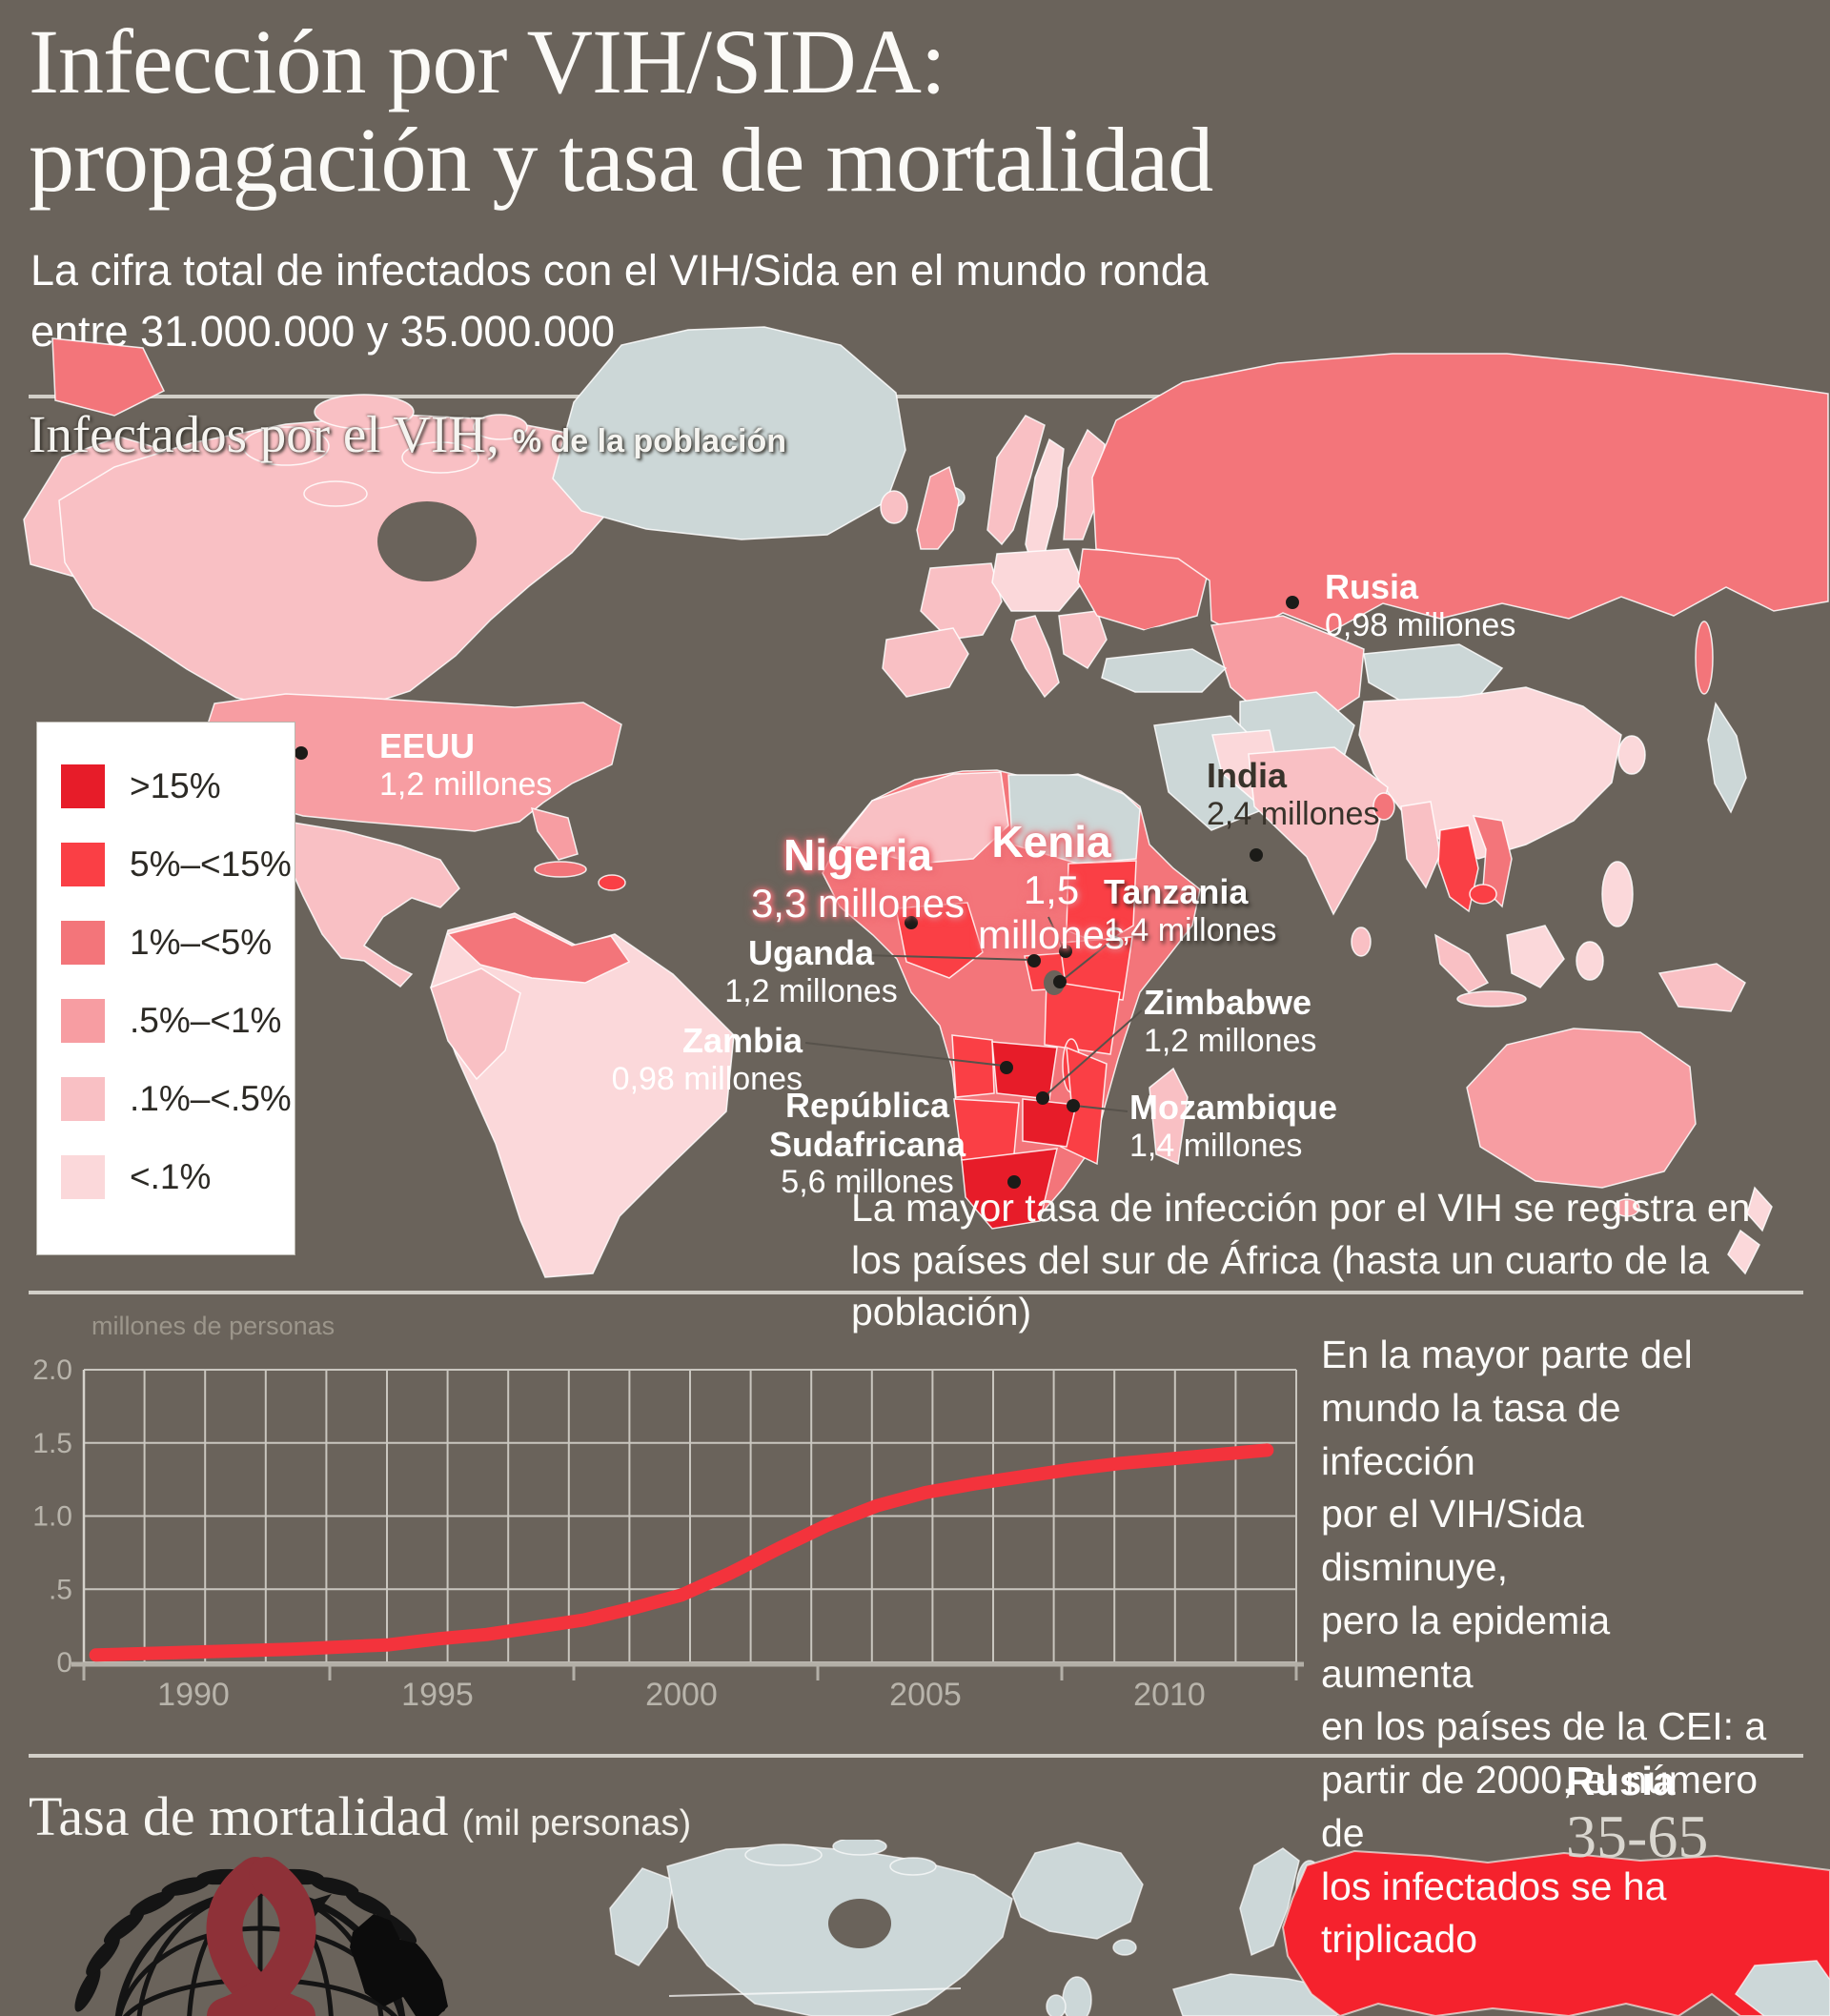  I want to click on divider-top, so click(916, 396).